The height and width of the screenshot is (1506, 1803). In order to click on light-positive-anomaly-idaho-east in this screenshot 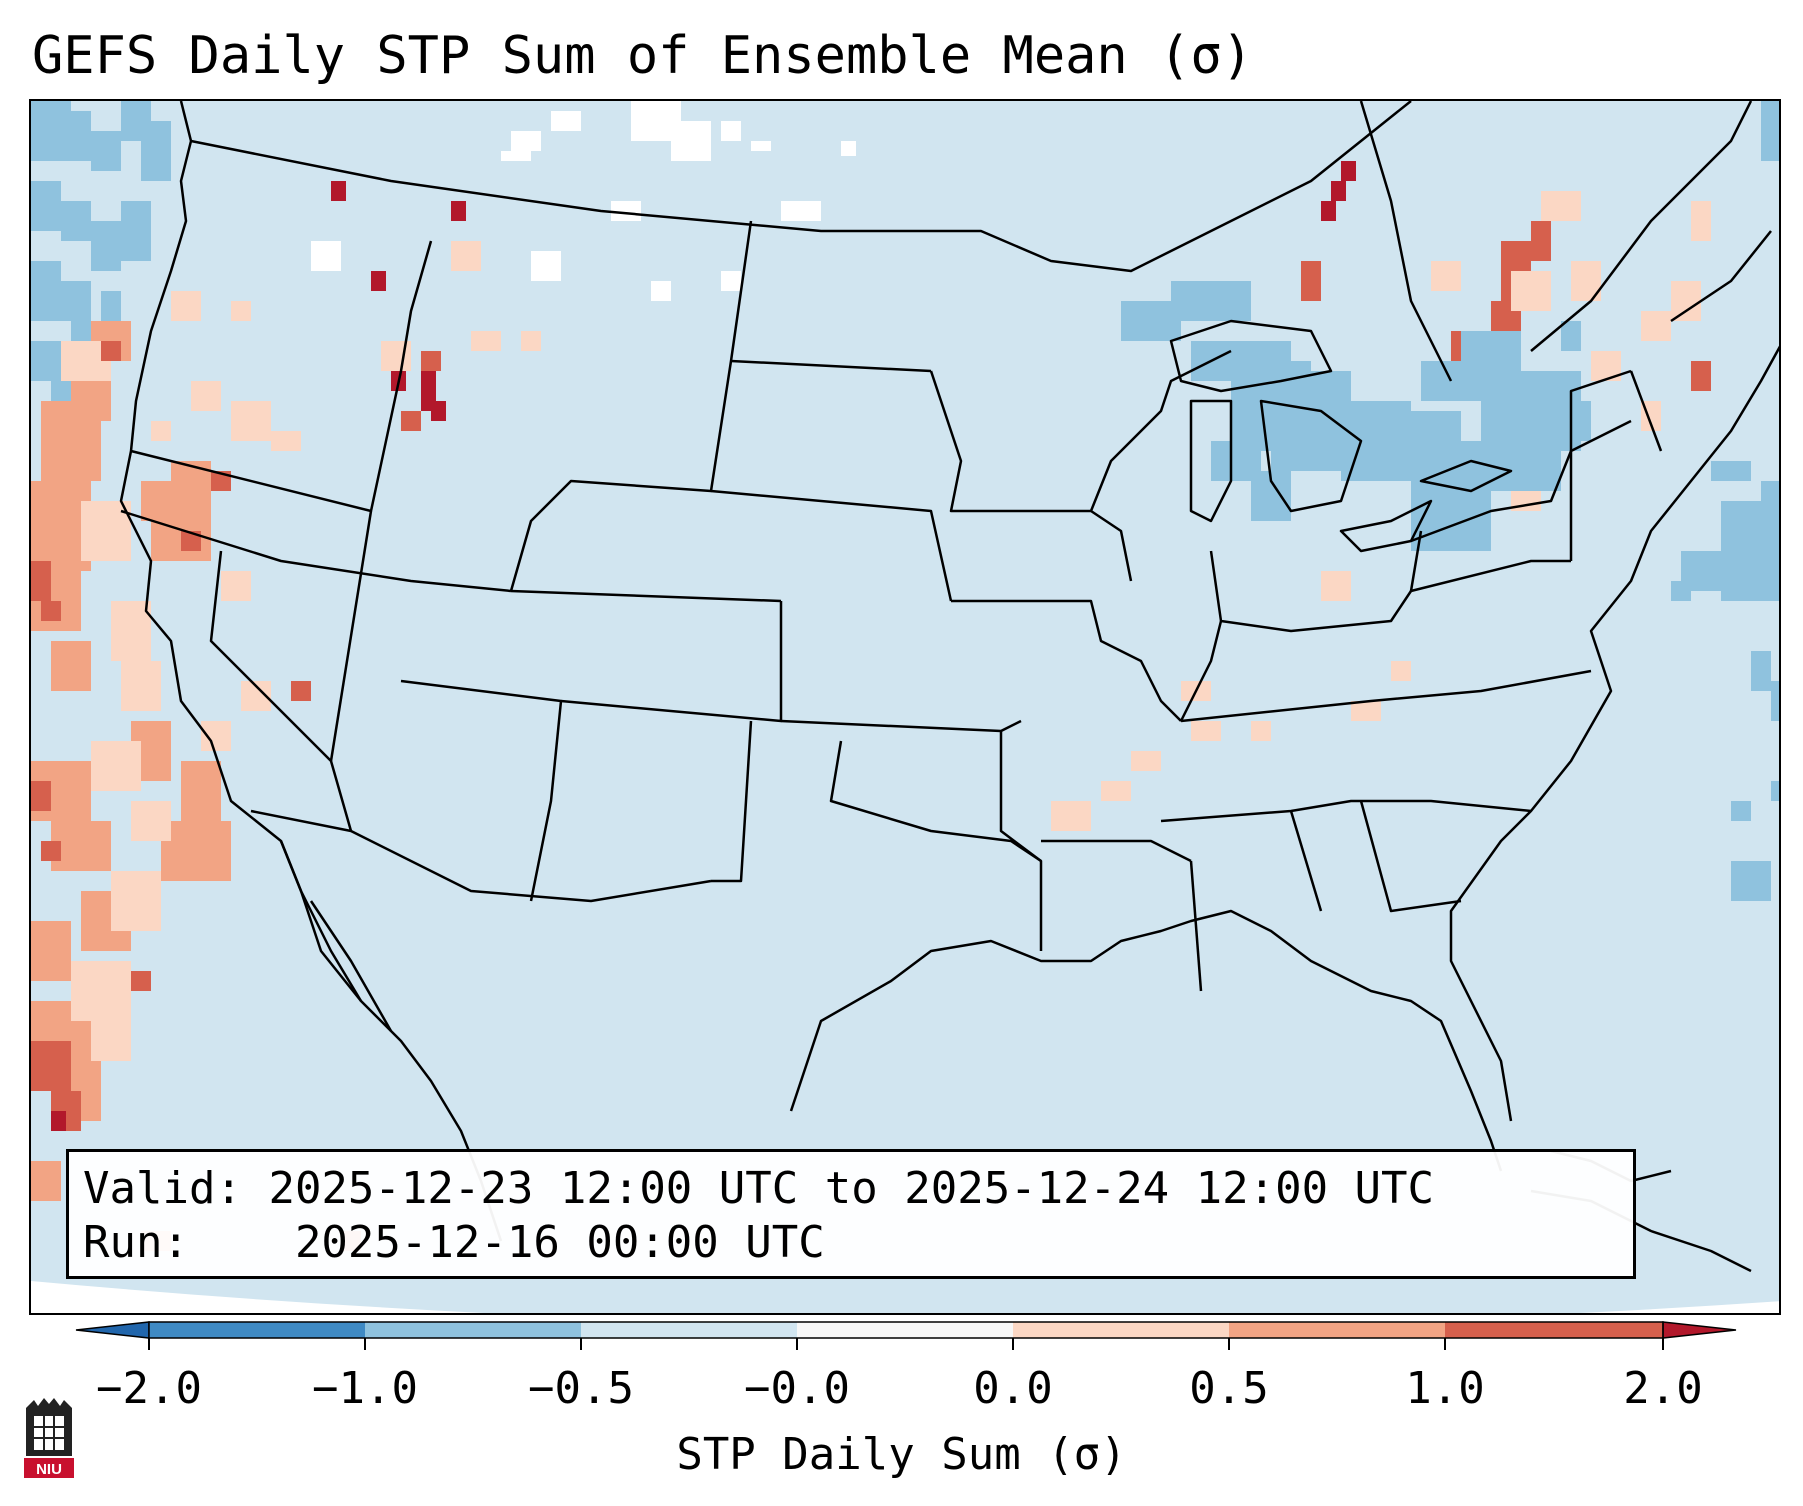, I will do `click(1046, 286)`.